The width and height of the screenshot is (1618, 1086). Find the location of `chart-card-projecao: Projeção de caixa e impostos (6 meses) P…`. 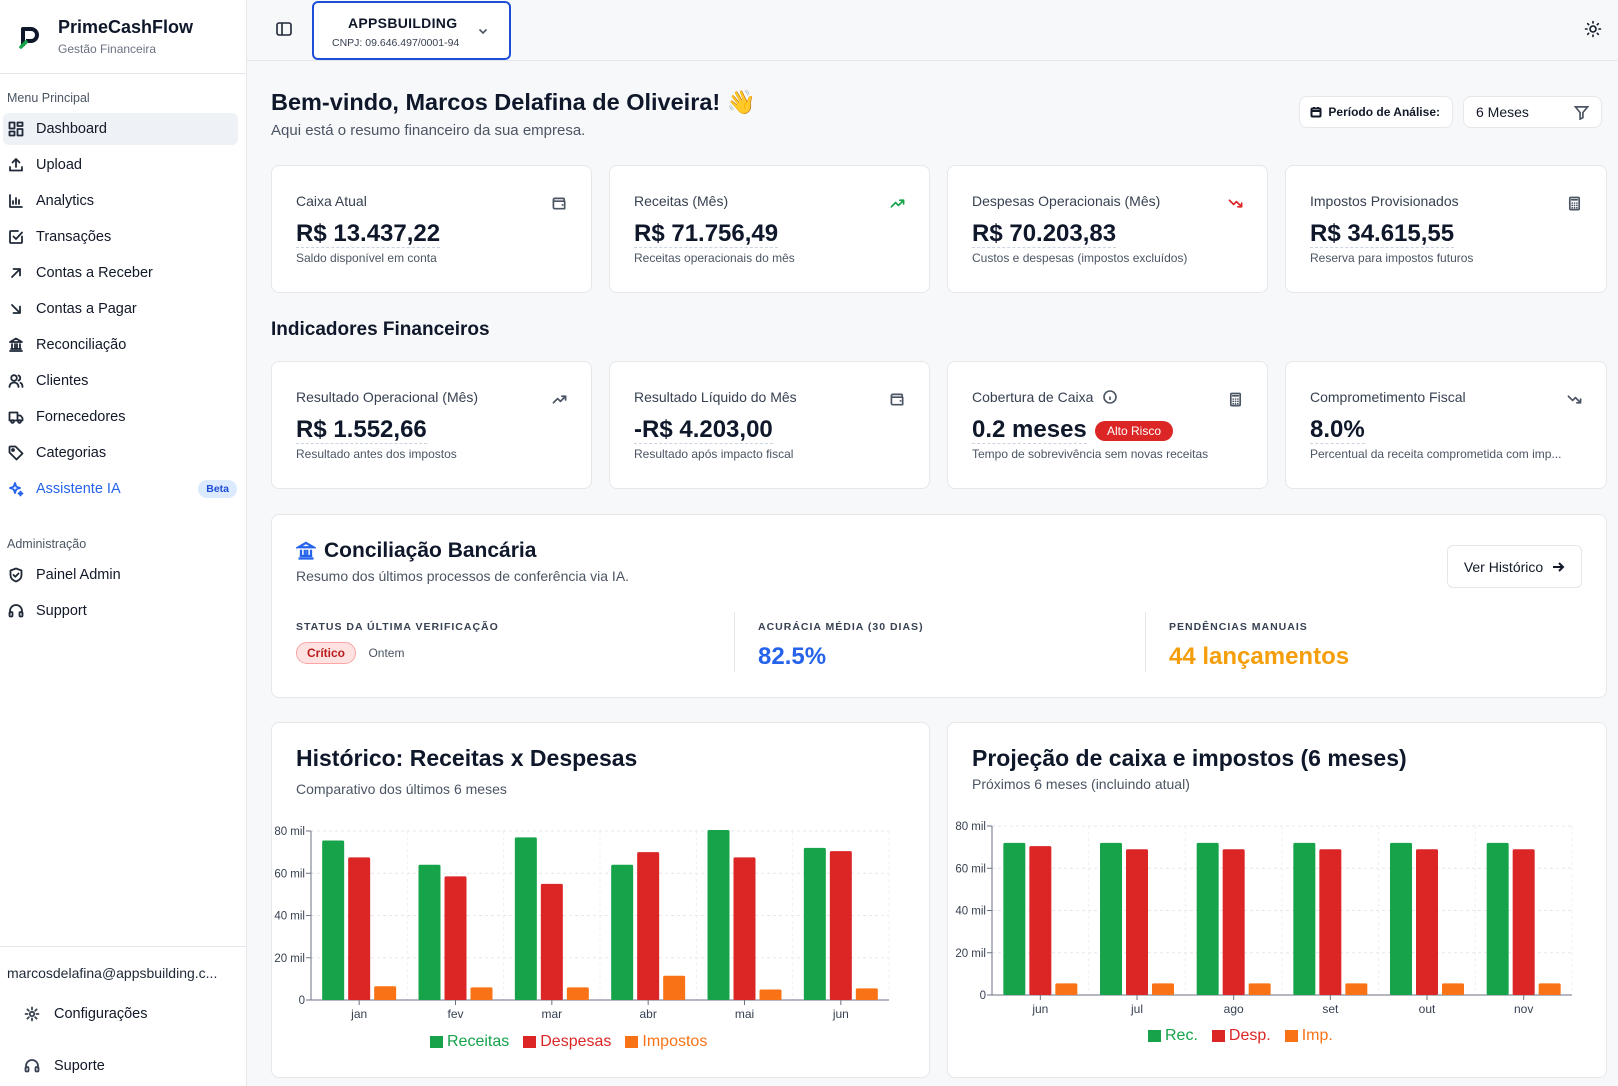

chart-card-projecao: Projeção de caixa e impostos (6 meses) P… is located at coordinates (1277, 900).